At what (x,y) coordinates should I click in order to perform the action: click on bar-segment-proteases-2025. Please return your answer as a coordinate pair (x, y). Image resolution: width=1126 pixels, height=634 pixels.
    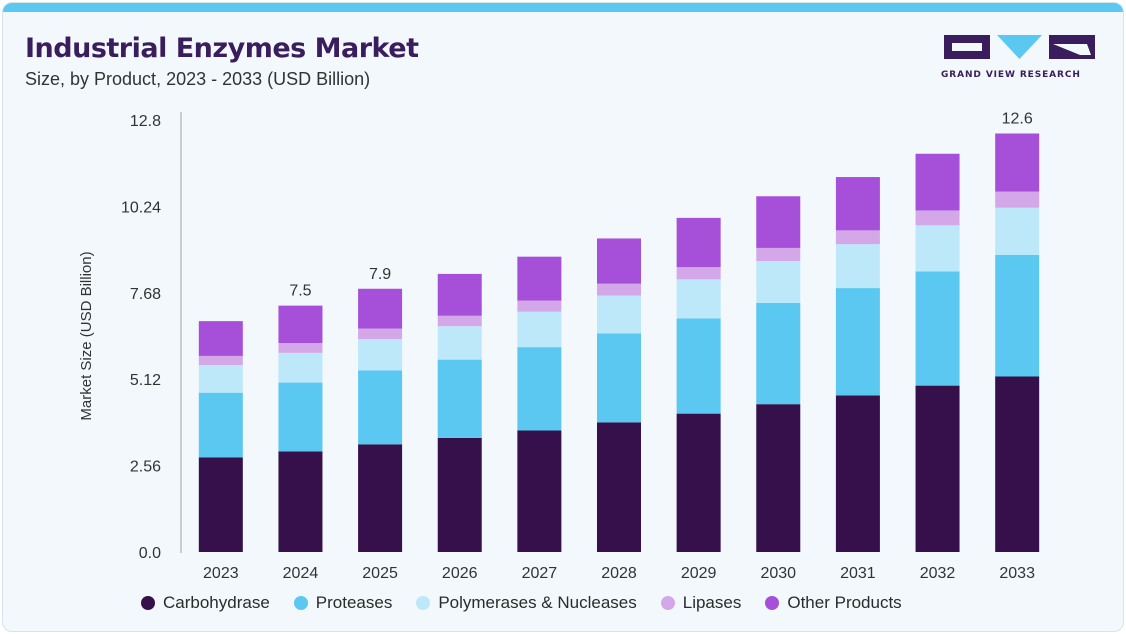
    Looking at the image, I should click on (380, 407).